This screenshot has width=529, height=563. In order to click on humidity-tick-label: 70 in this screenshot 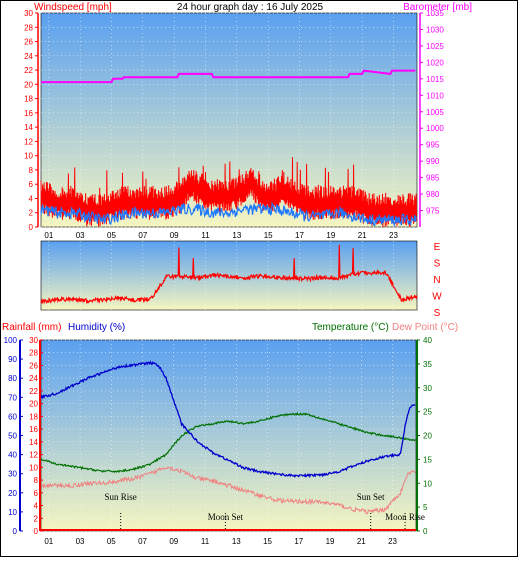, I will do `click(12, 397)`.